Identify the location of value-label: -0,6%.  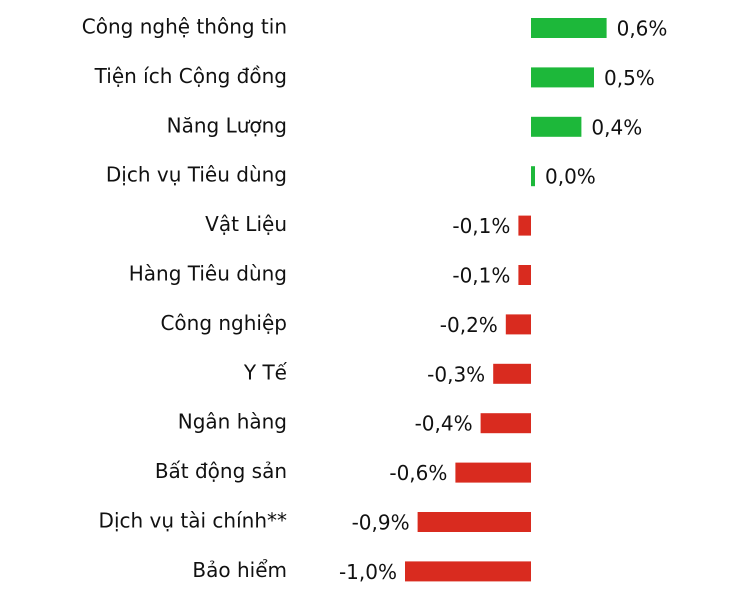
(418, 473).